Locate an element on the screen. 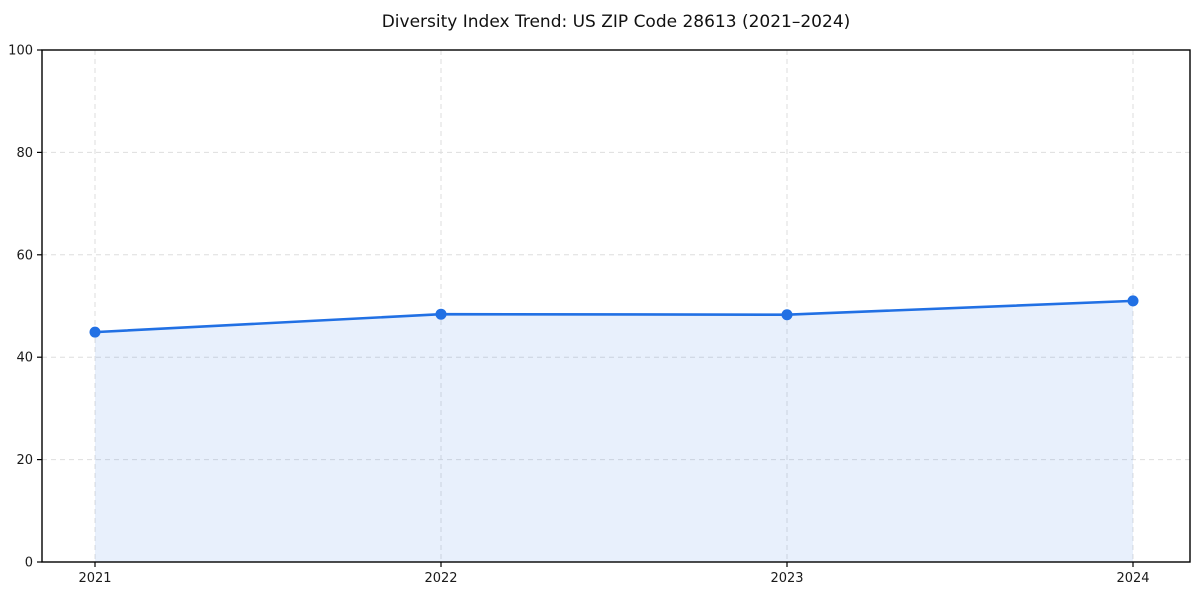 This screenshot has height=600, width=1200. x-tick-label: 2023 is located at coordinates (786, 578).